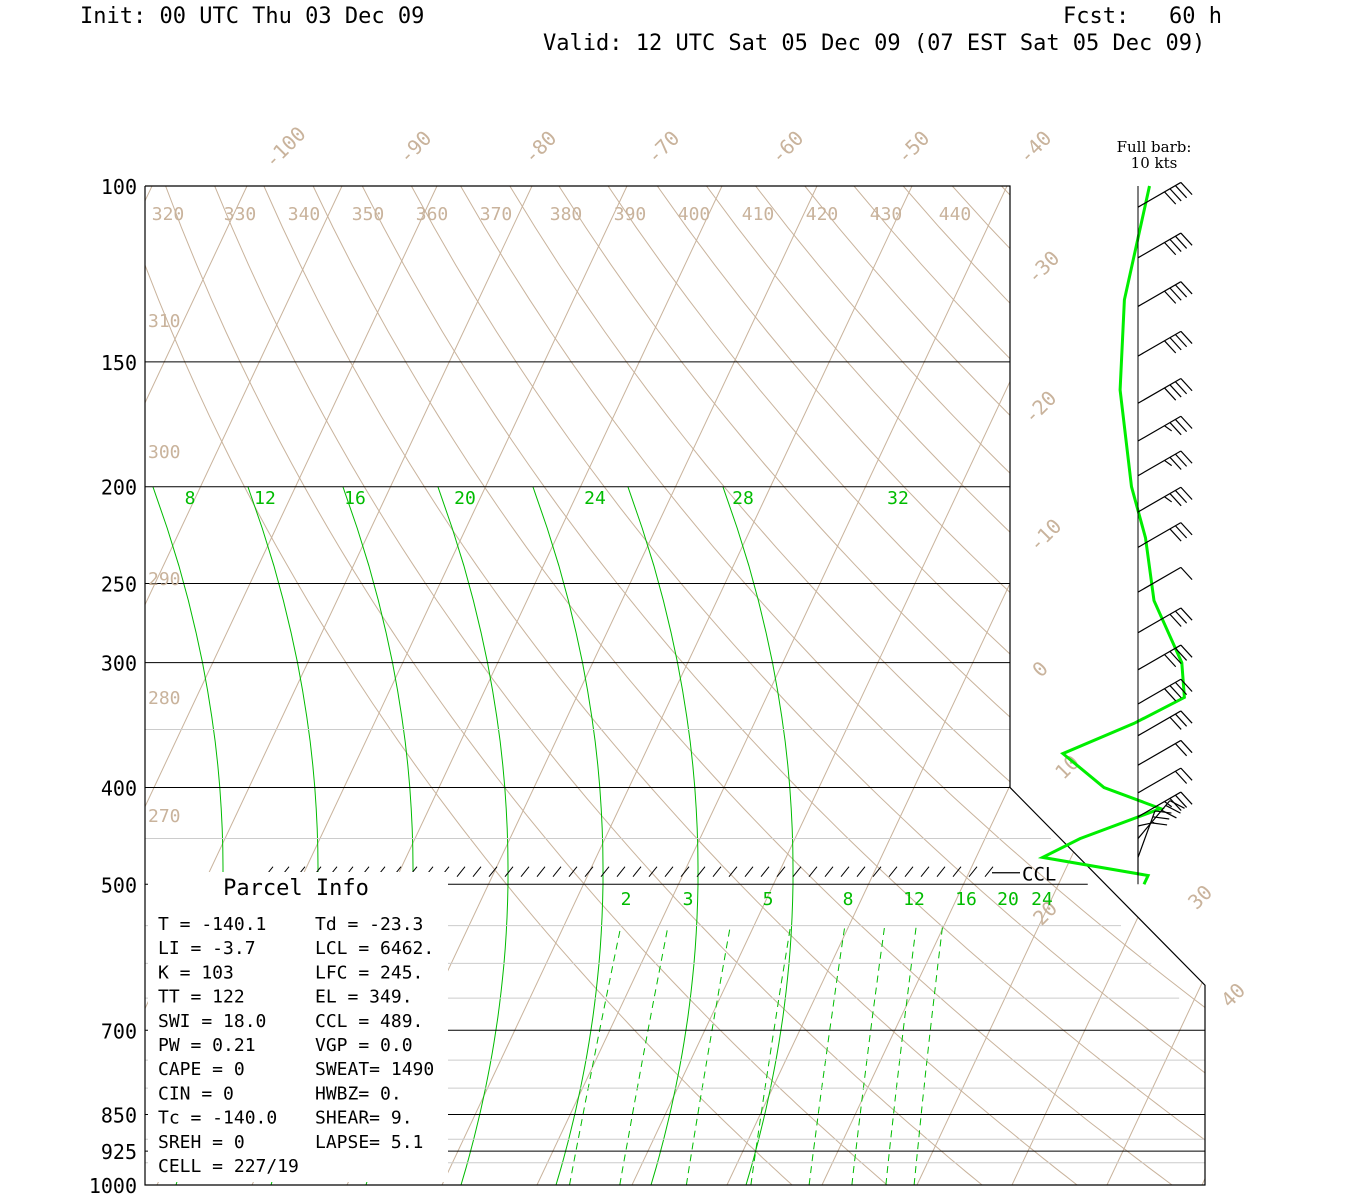 Image resolution: width=1350 pixels, height=1200 pixels. What do you see at coordinates (207, 948) in the screenshot?
I see `parcel-info-left: LI = -3.7` at bounding box center [207, 948].